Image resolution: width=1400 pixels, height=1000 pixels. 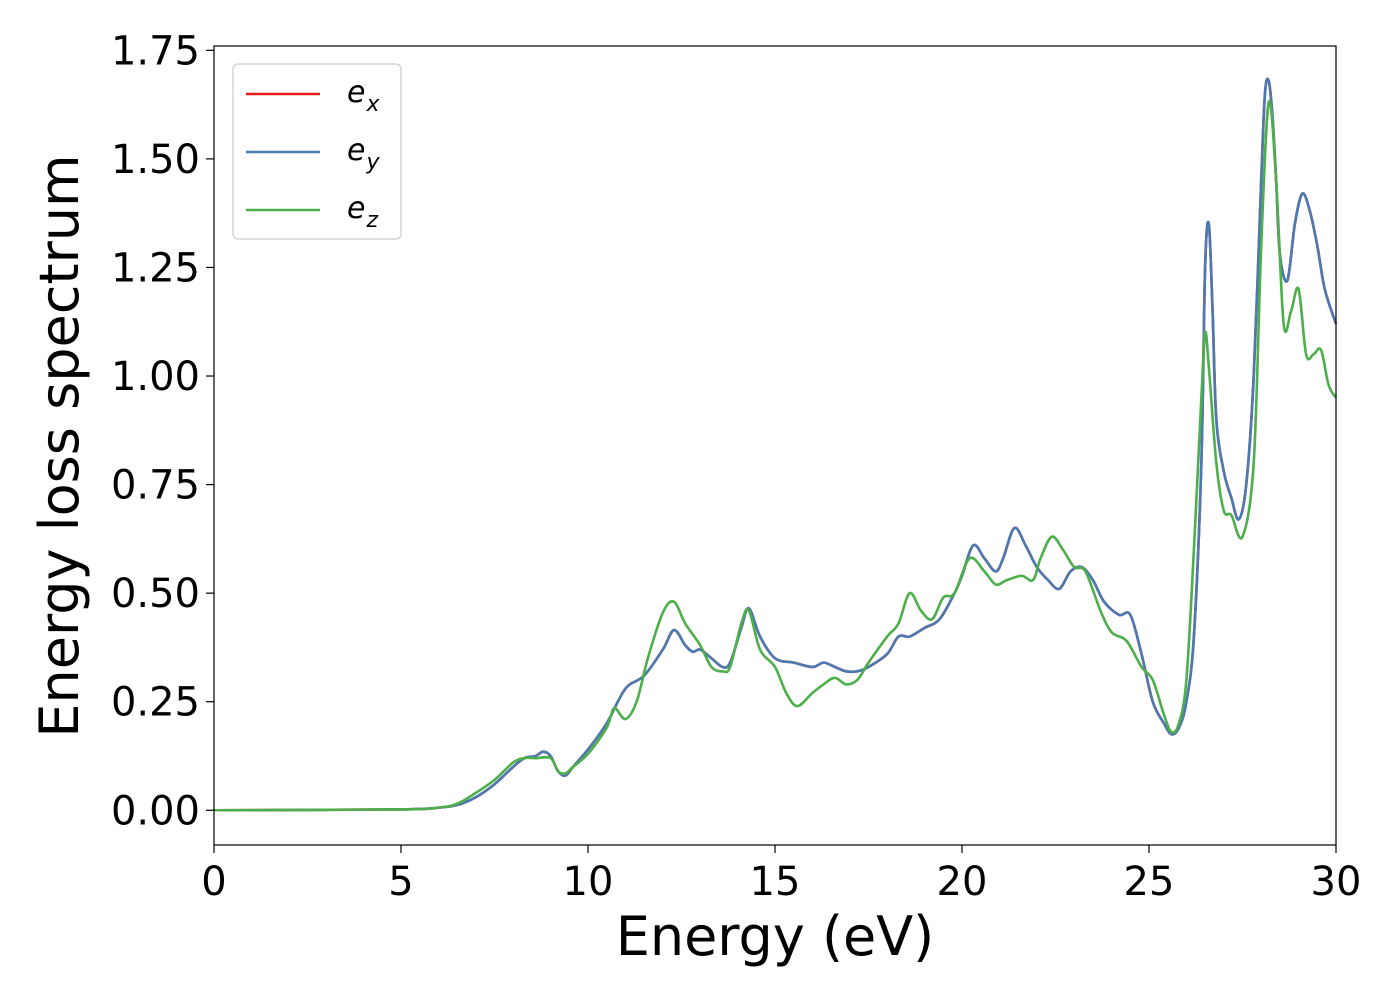 What do you see at coordinates (155, 377) in the screenshot?
I see `y-tick-label: 1.00` at bounding box center [155, 377].